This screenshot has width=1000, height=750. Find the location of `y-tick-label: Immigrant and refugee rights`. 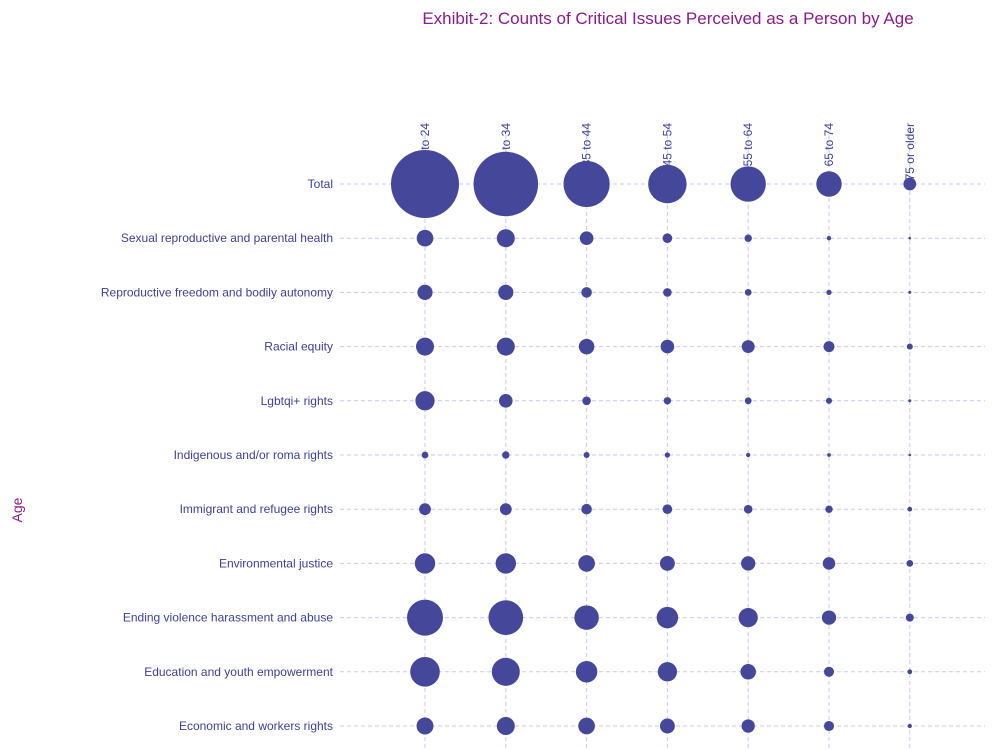

y-tick-label: Immigrant and refugee rights is located at coordinates (256, 509).